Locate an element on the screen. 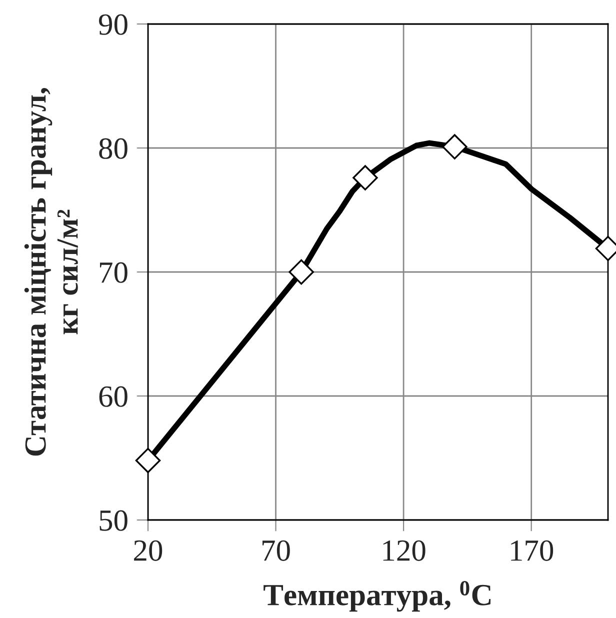 The image size is (616, 618). y-tick-label: 50 is located at coordinates (114, 520).